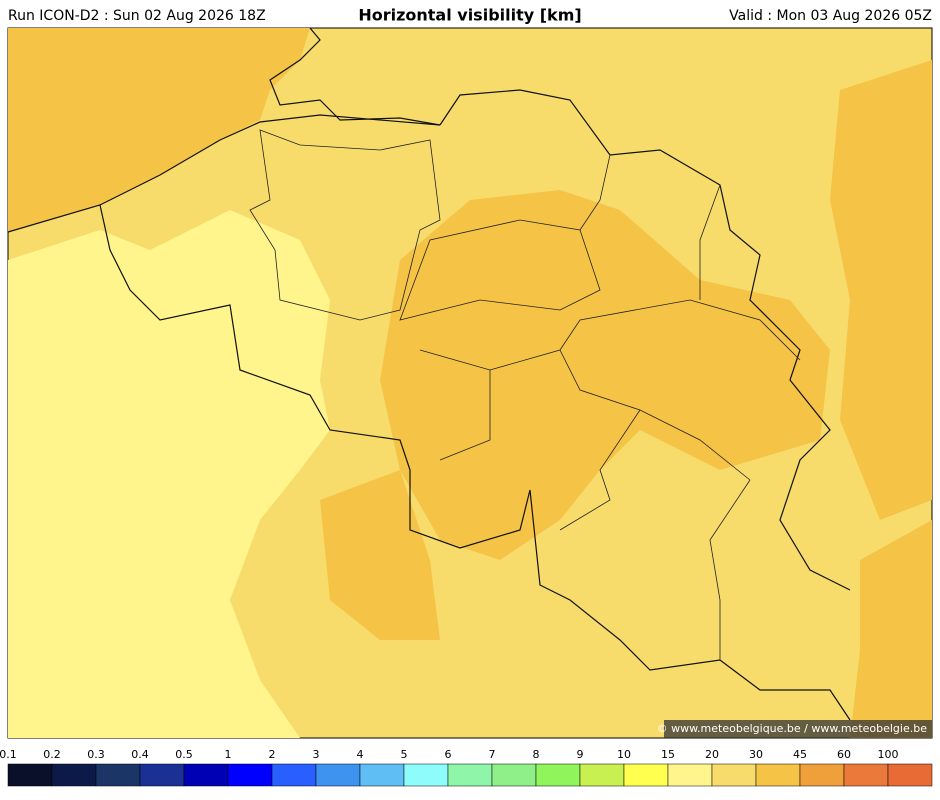  Describe the element at coordinates (140, 754) in the screenshot. I see `colorbar-label: 0.4` at that location.